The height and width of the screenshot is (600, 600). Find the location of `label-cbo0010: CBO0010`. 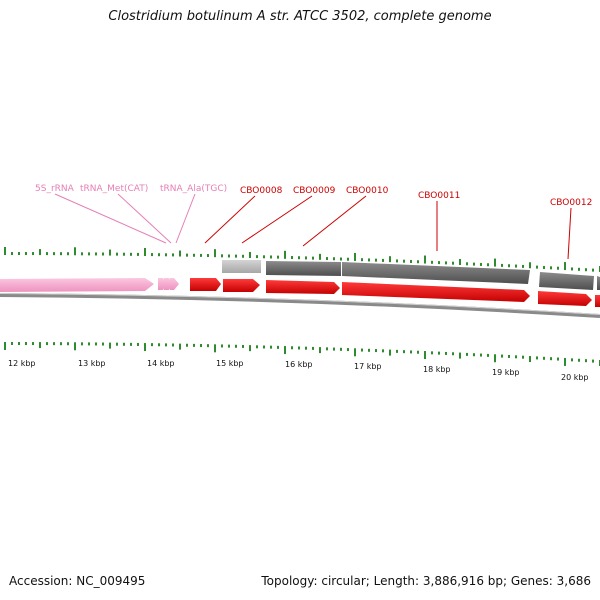

label-cbo0010: CBO0010 is located at coordinates (367, 191).